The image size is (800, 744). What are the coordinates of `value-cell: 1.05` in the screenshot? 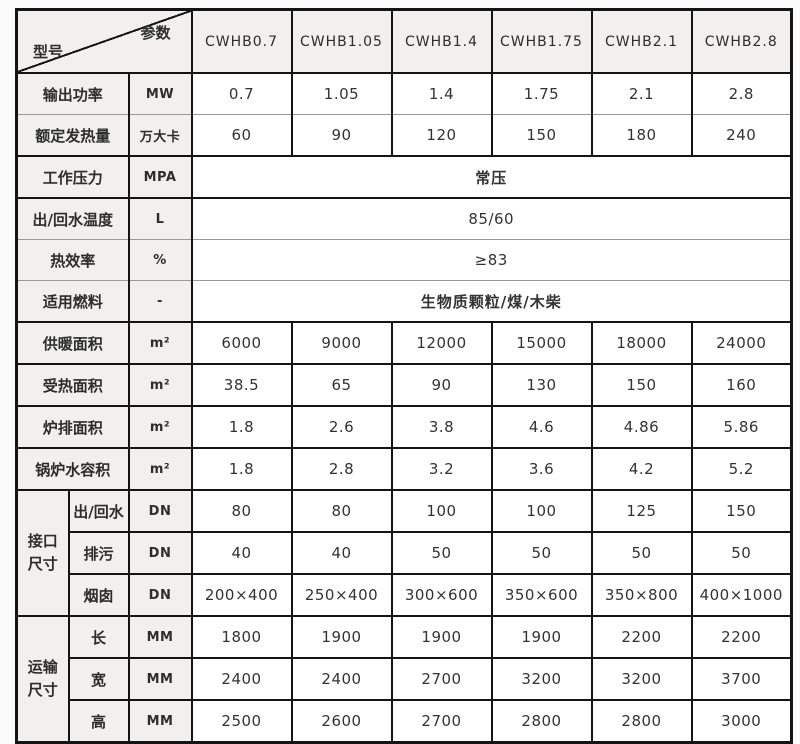 It's located at (342, 94).